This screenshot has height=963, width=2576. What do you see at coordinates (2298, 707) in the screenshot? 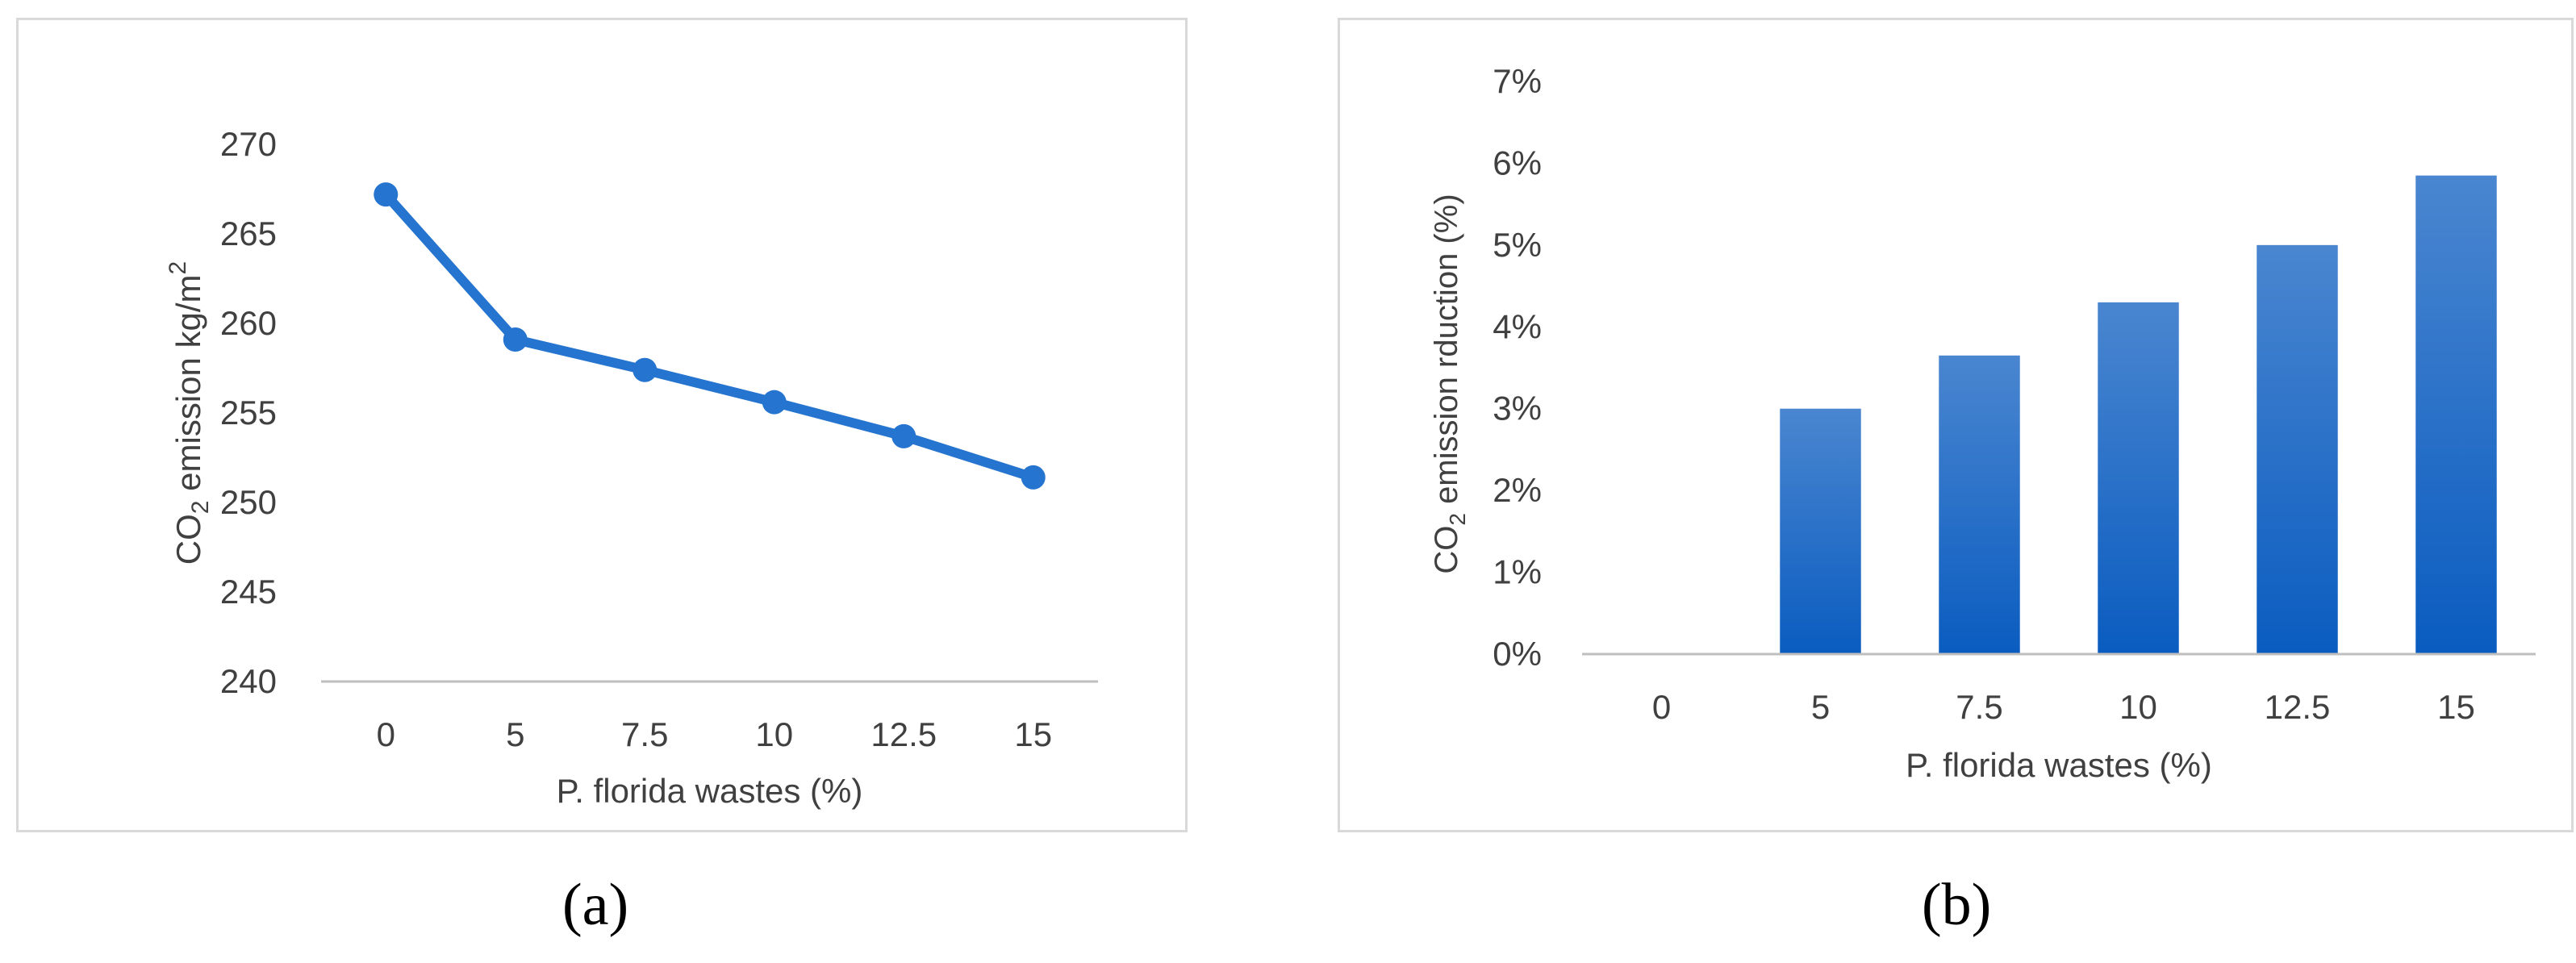
I see `chart-b-x-tick-label: 12.5` at bounding box center [2298, 707].